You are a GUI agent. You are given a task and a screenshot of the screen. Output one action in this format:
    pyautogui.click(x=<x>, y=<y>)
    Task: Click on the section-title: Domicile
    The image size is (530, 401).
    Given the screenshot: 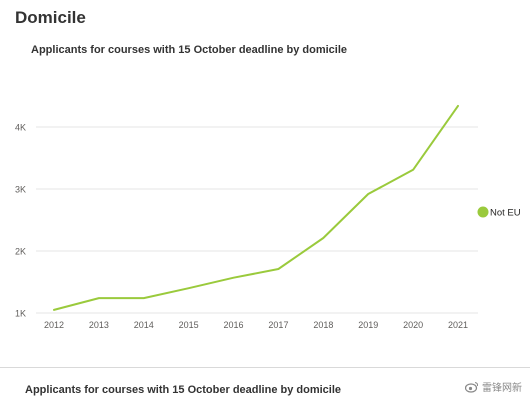 What is the action you would take?
    pyautogui.click(x=50, y=17)
    